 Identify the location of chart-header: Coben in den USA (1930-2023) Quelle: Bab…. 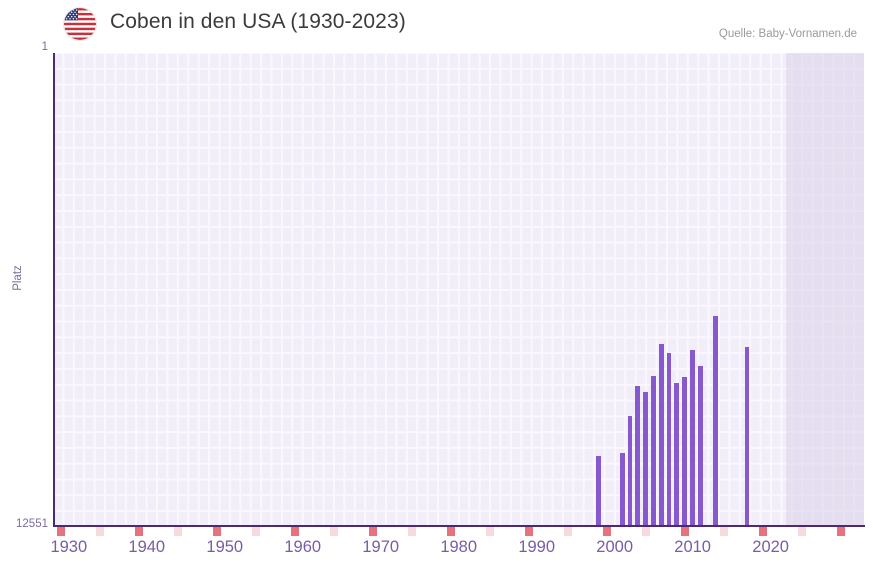
(436, 24).